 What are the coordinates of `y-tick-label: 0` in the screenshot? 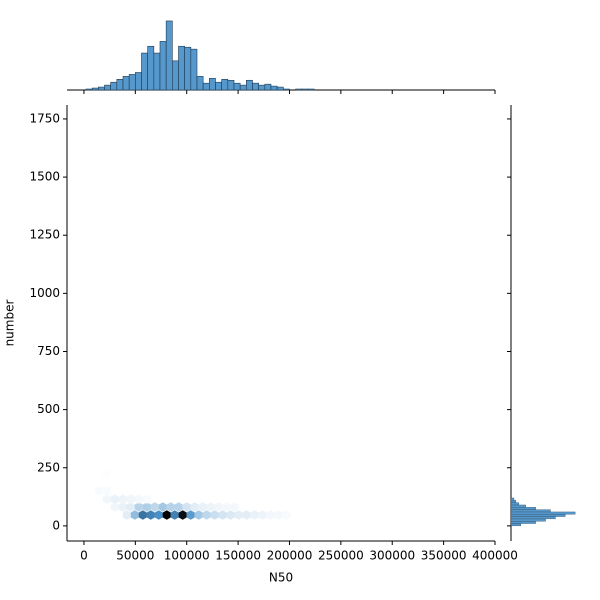 It's located at (56, 525).